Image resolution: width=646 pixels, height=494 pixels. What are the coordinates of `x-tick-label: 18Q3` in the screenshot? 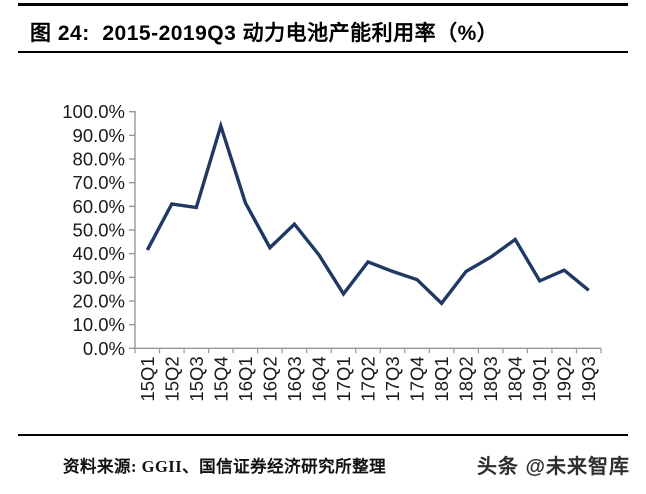 It's located at (490, 378).